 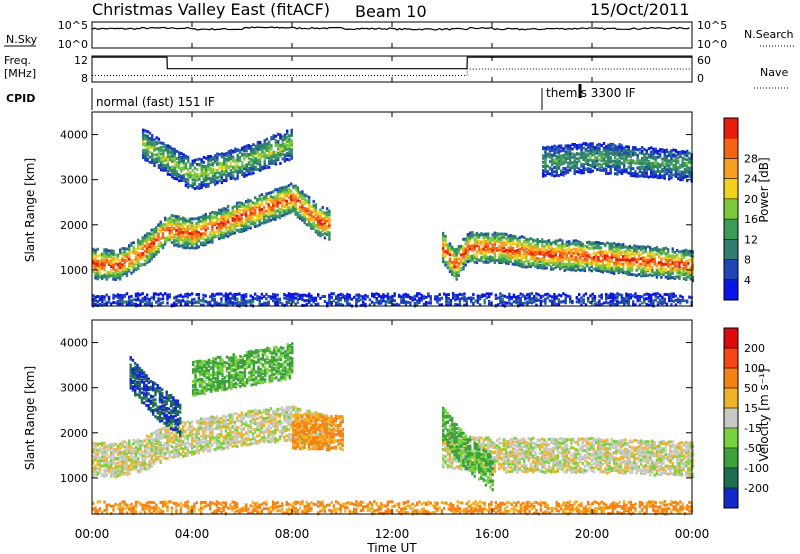 I want to click on sky-right-tick-bottom: 10^0, so click(x=712, y=44).